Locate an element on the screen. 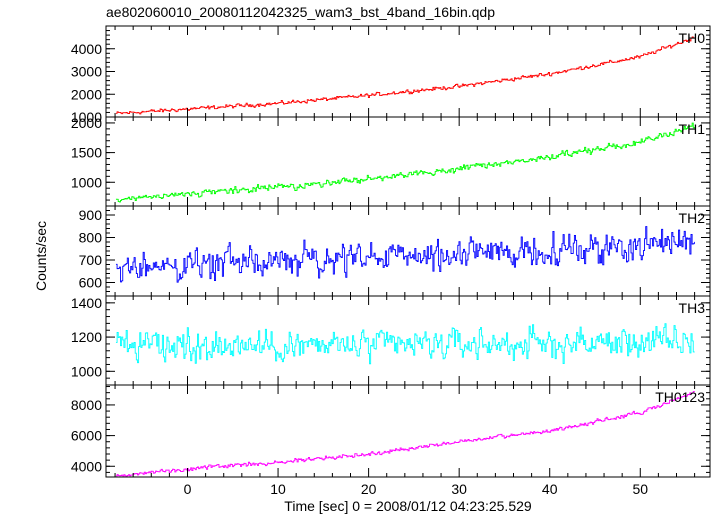 The height and width of the screenshot is (516, 717). y-tick-label: 600 is located at coordinates (91, 283).